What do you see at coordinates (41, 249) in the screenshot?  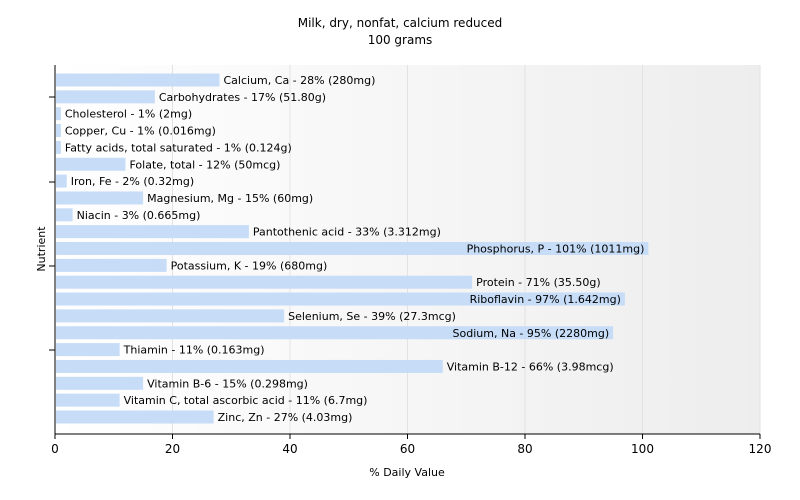 I see `y-axis-label: Nutrient` at bounding box center [41, 249].